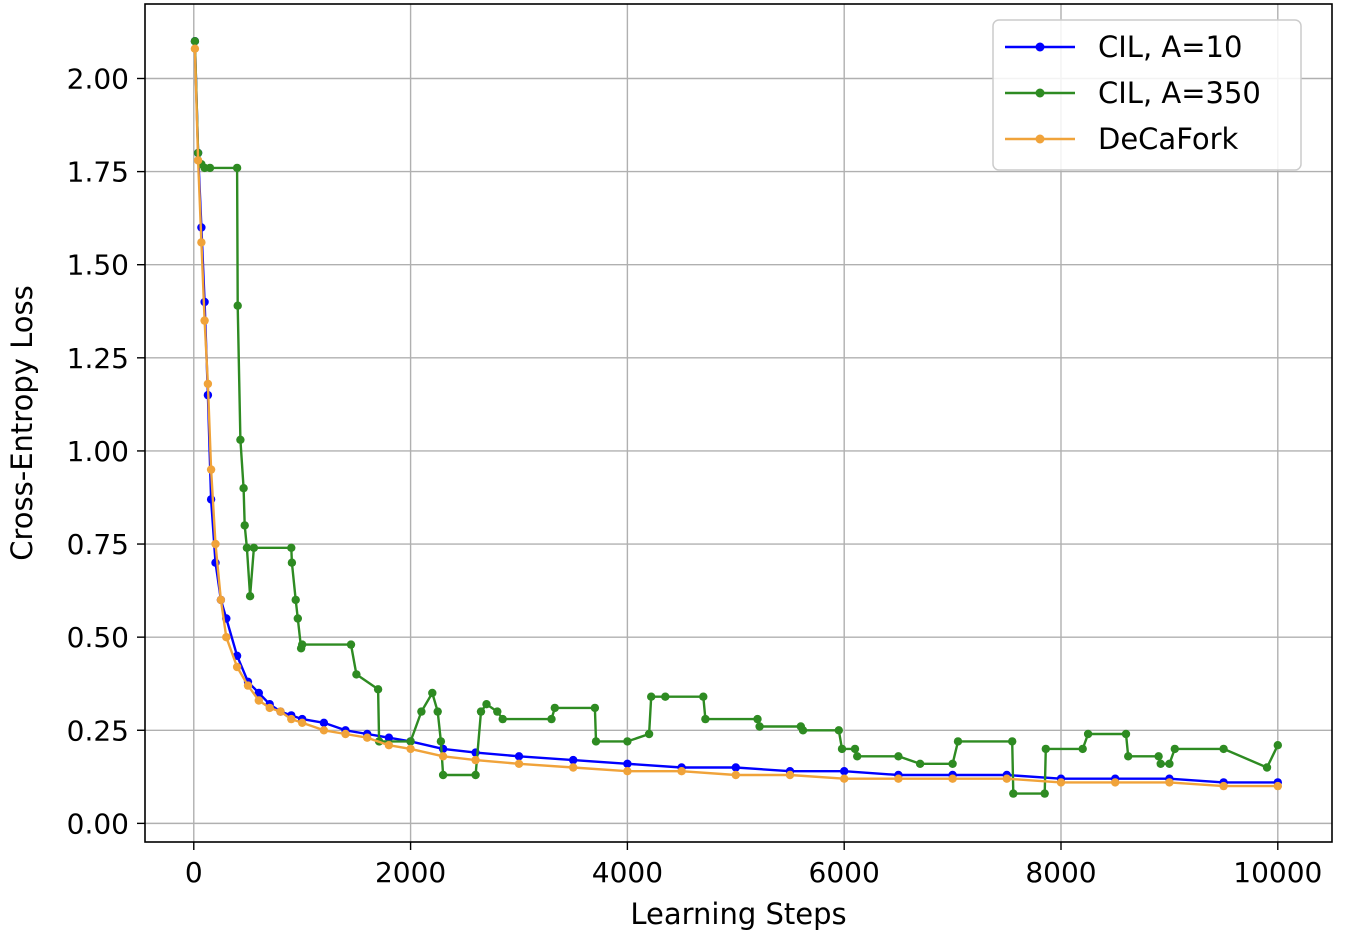 This screenshot has width=1346, height=946. Describe the element at coordinates (98, 544) in the screenshot. I see `y-tick-label: 0.75` at that location.